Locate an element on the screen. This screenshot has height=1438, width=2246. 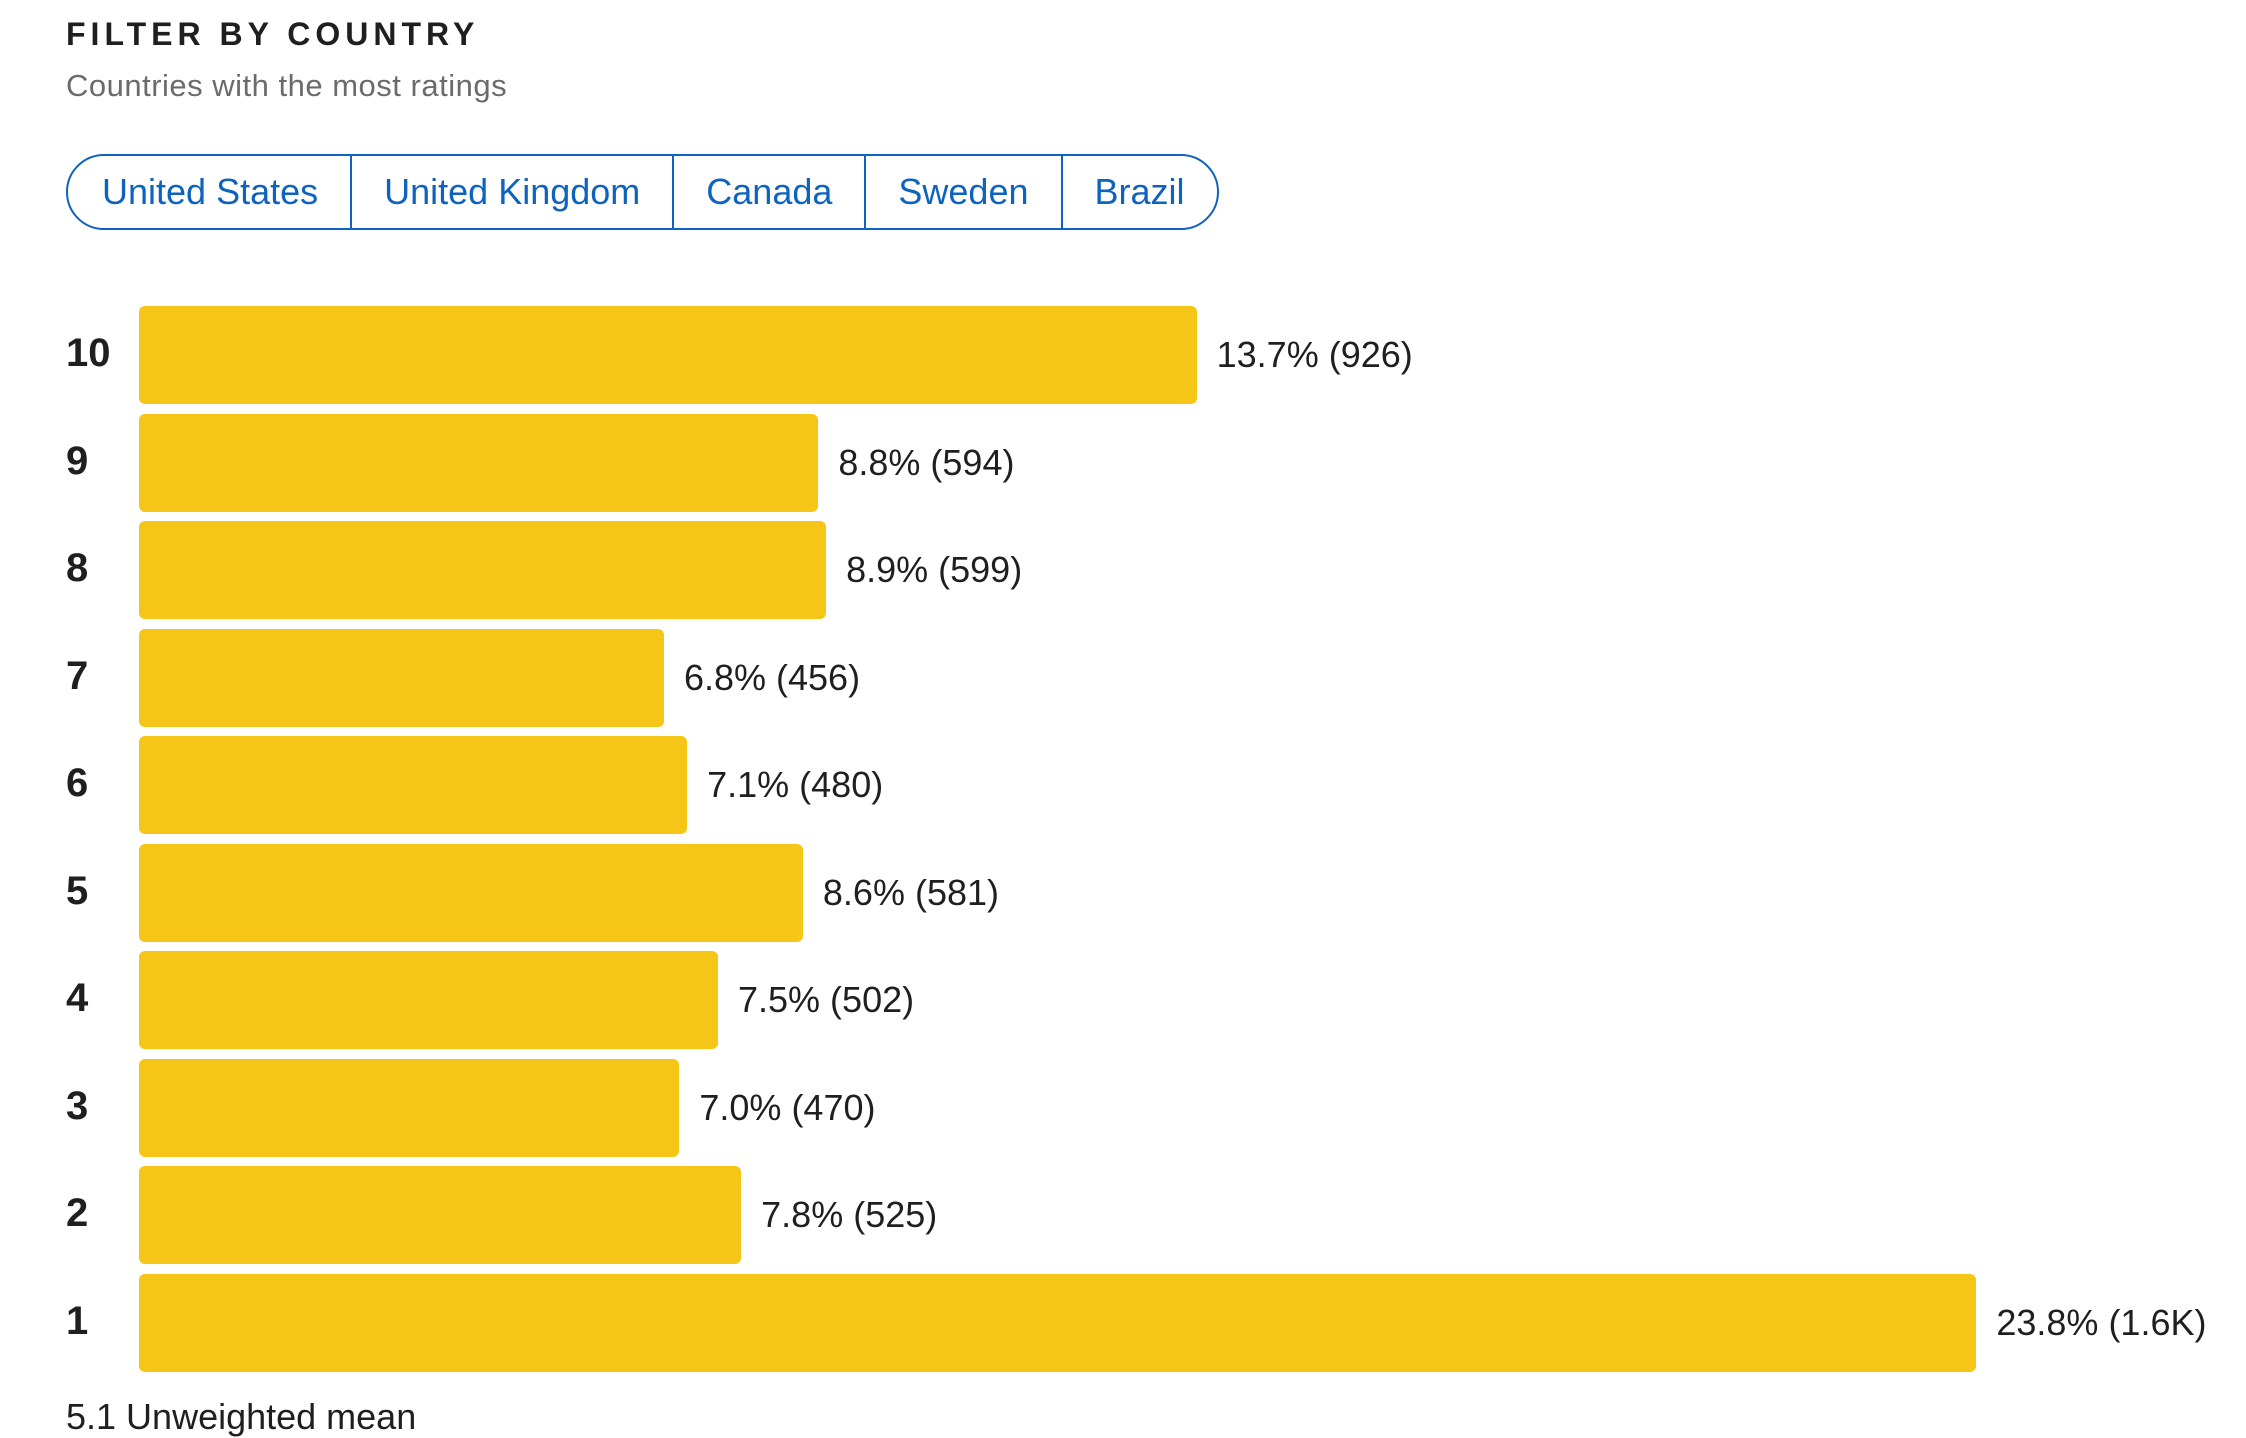
rating-label-2: 2 is located at coordinates (77, 1213).